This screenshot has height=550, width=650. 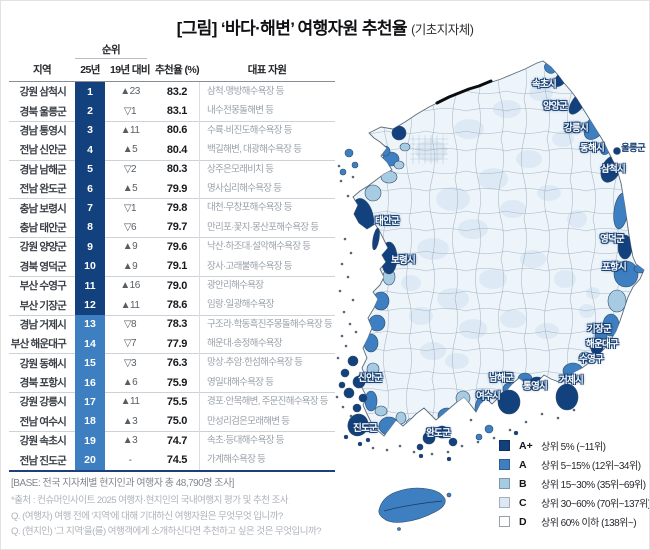 What do you see at coordinates (576, 128) in the screenshot?
I see `map-label: 강릉시` at bounding box center [576, 128].